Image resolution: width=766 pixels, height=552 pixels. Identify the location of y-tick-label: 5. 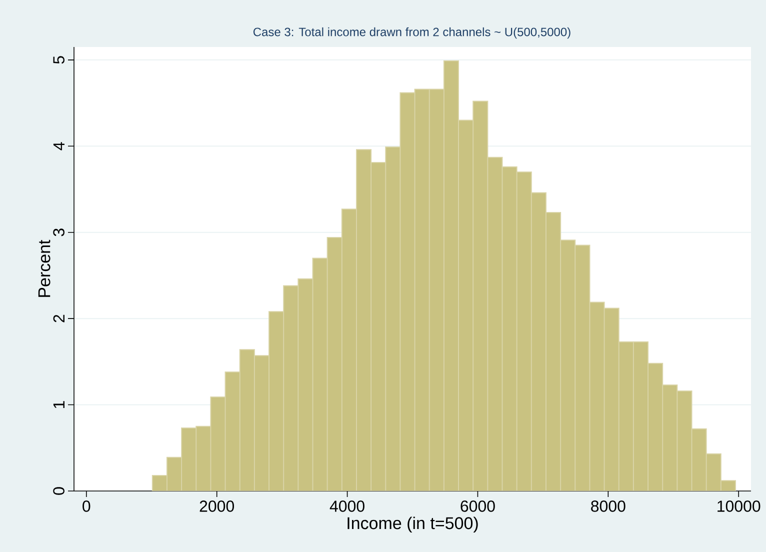
(58, 60).